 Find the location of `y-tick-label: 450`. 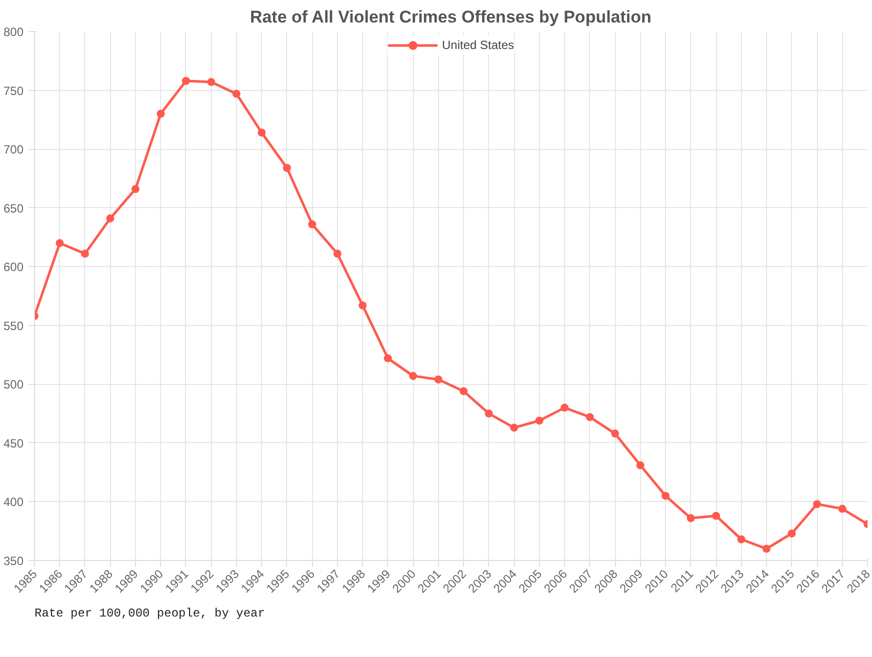

y-tick-label: 450 is located at coordinates (13, 443).